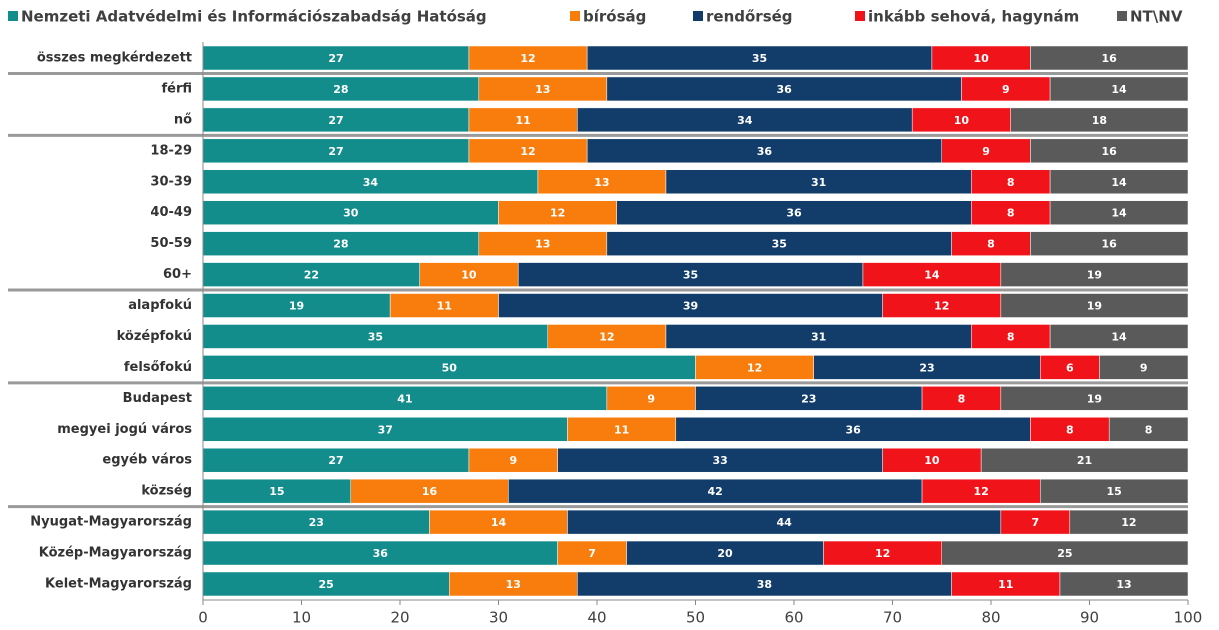 The width and height of the screenshot is (1219, 630). What do you see at coordinates (404, 398) in the screenshot?
I see `value-label: 41` at bounding box center [404, 398].